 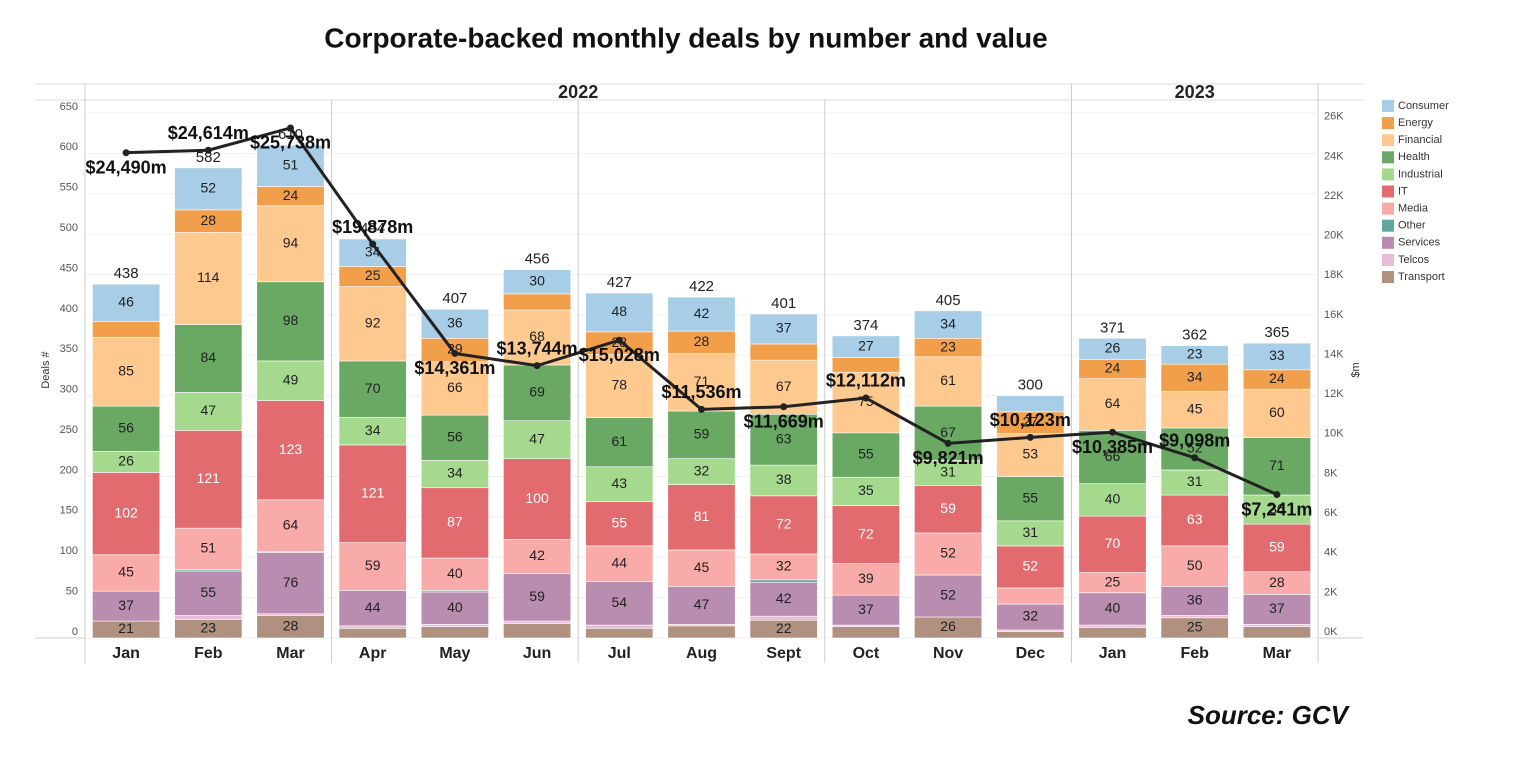 I want to click on year-label: 2022, so click(x=578, y=92).